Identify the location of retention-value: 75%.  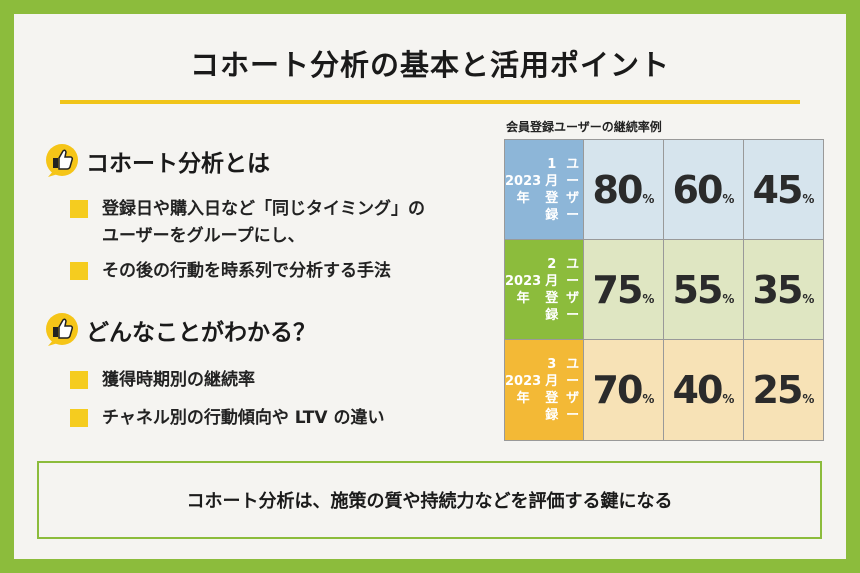
(623, 289).